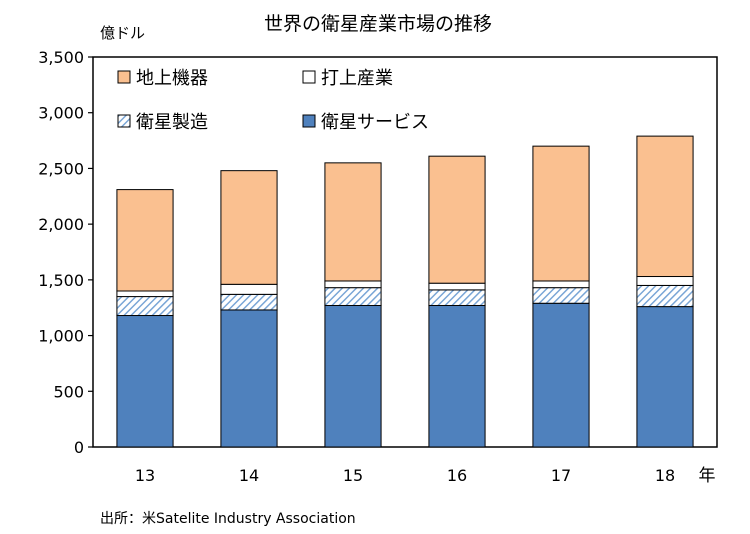 The image size is (750, 534). Describe the element at coordinates (61, 224) in the screenshot. I see `y-tick-label: 2,000` at that location.